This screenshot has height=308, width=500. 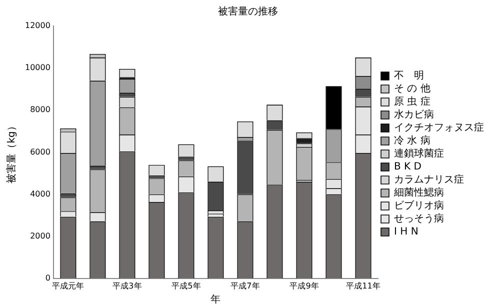 I want to click on legend-label: I H N, so click(x=406, y=232).